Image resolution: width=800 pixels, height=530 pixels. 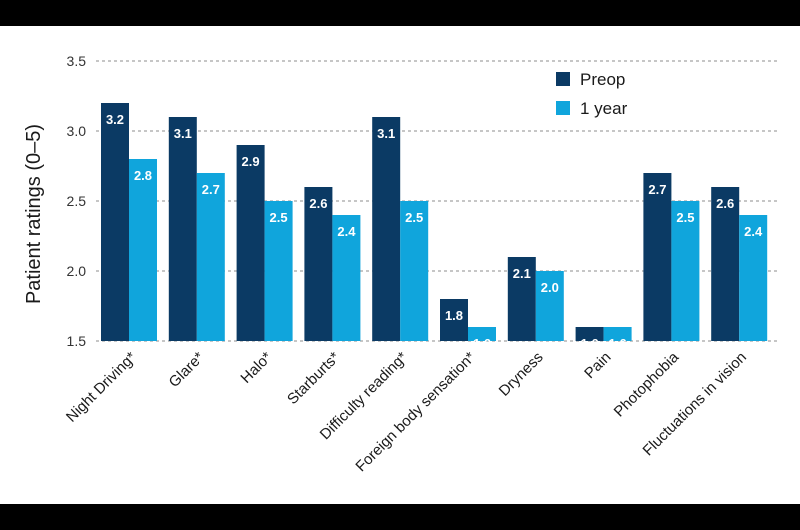 I want to click on data-label: 2.0, so click(x=550, y=287).